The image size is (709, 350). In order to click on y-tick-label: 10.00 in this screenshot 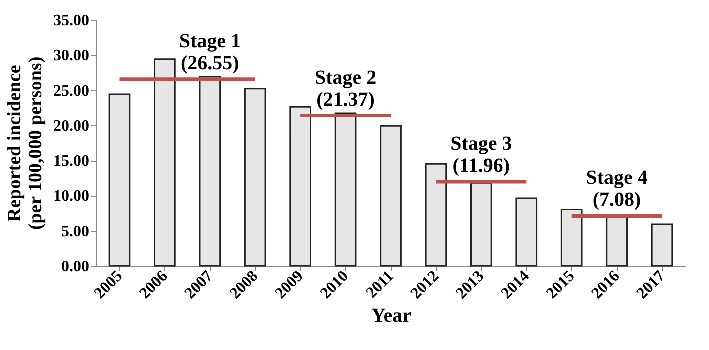, I will do `click(72, 197)`.